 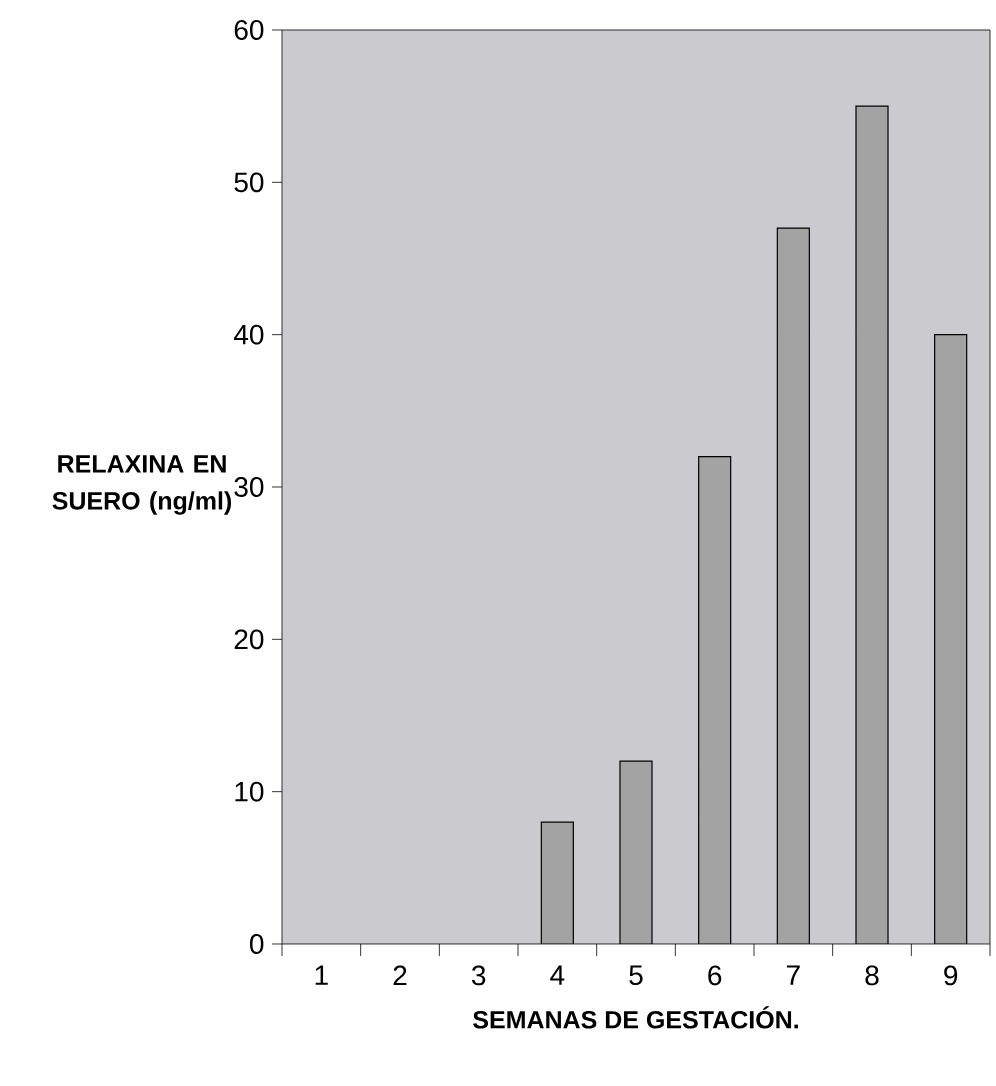 I want to click on y-tick-label: 50, so click(x=249, y=182).